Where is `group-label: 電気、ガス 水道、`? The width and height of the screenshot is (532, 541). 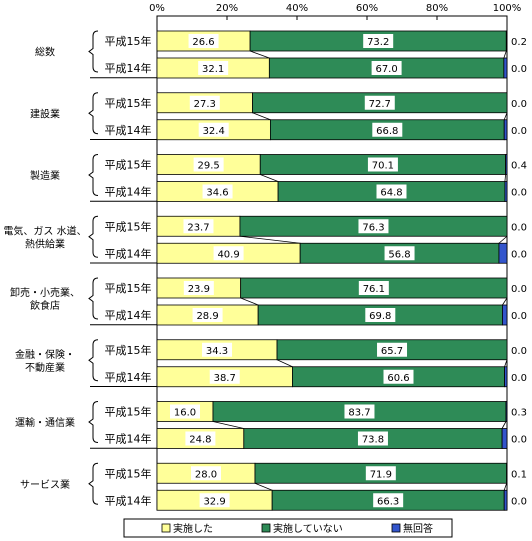 group-label: 電気、ガス 水道、 is located at coordinates (44, 230).